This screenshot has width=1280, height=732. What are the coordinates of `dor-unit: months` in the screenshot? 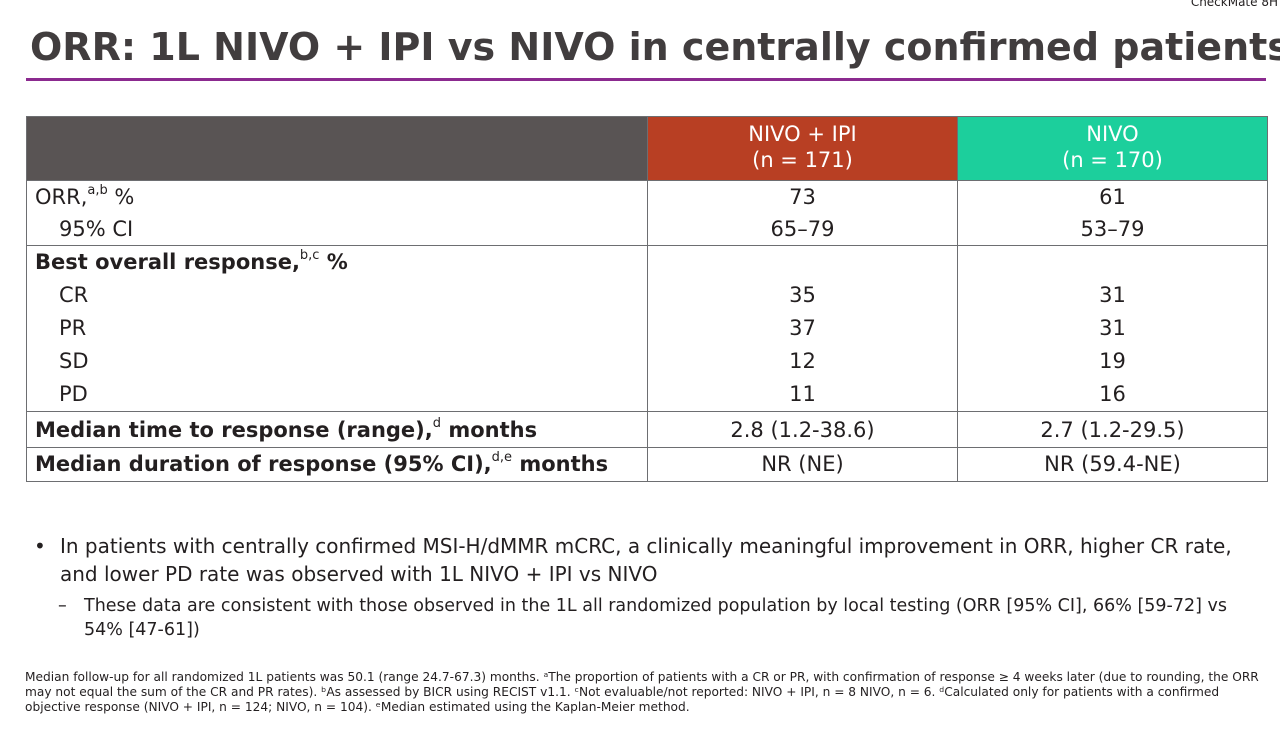 It's located at (560, 464).